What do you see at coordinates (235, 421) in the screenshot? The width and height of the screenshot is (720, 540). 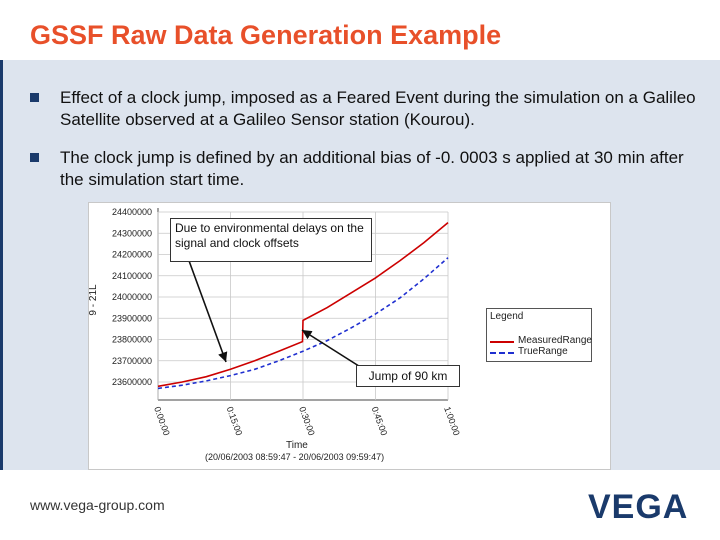 I see `x-tick-label: 0:15:00` at bounding box center [235, 421].